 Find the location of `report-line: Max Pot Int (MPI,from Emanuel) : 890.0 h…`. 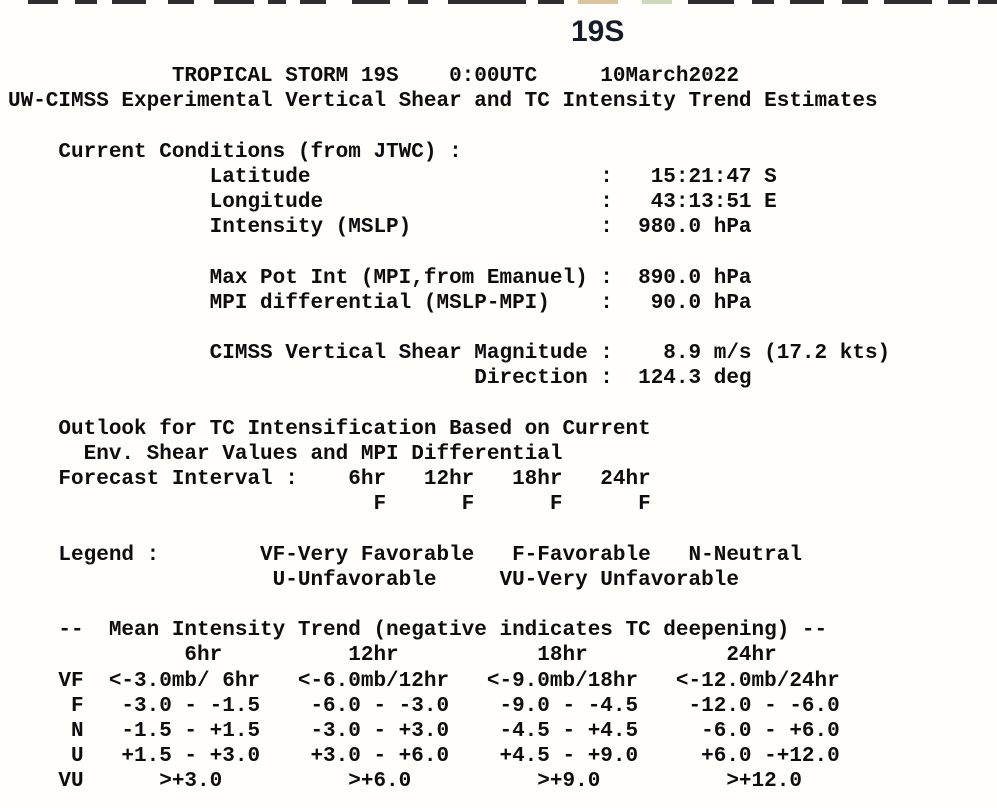

report-line: Max Pot Int (MPI,from Emanuel) : 890.0 h… is located at coordinates (380, 278).